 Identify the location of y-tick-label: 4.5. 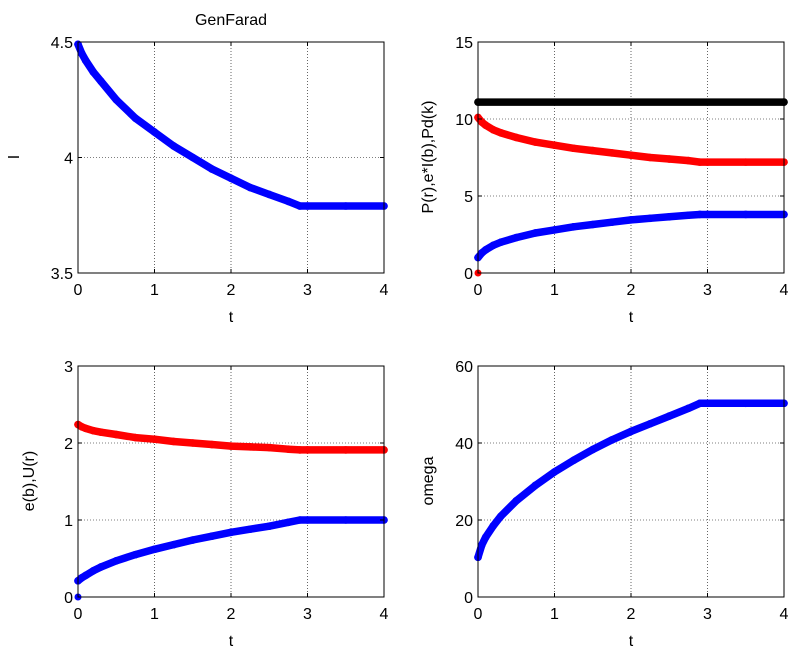
(62, 43).